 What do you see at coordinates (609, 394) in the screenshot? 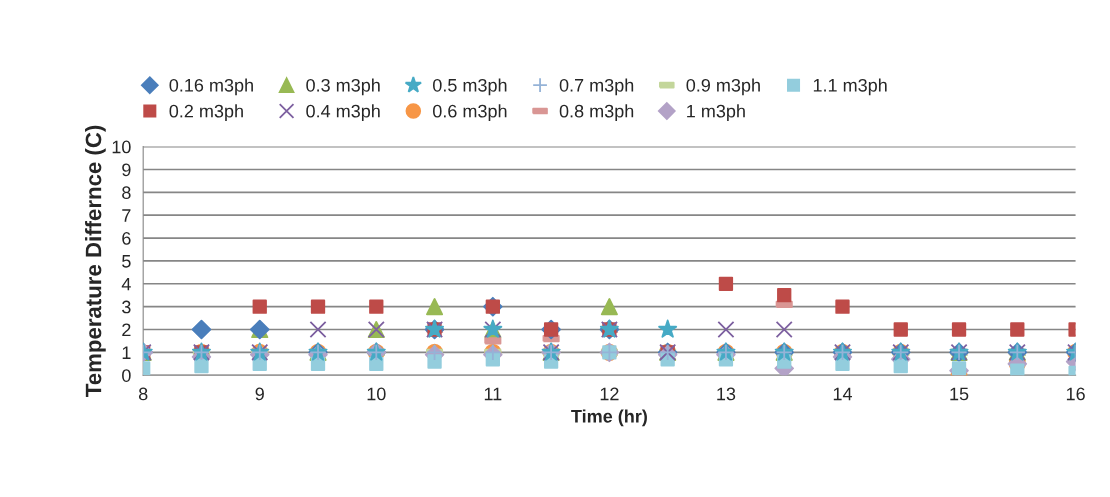
I see `x-tick-label: 12` at bounding box center [609, 394].